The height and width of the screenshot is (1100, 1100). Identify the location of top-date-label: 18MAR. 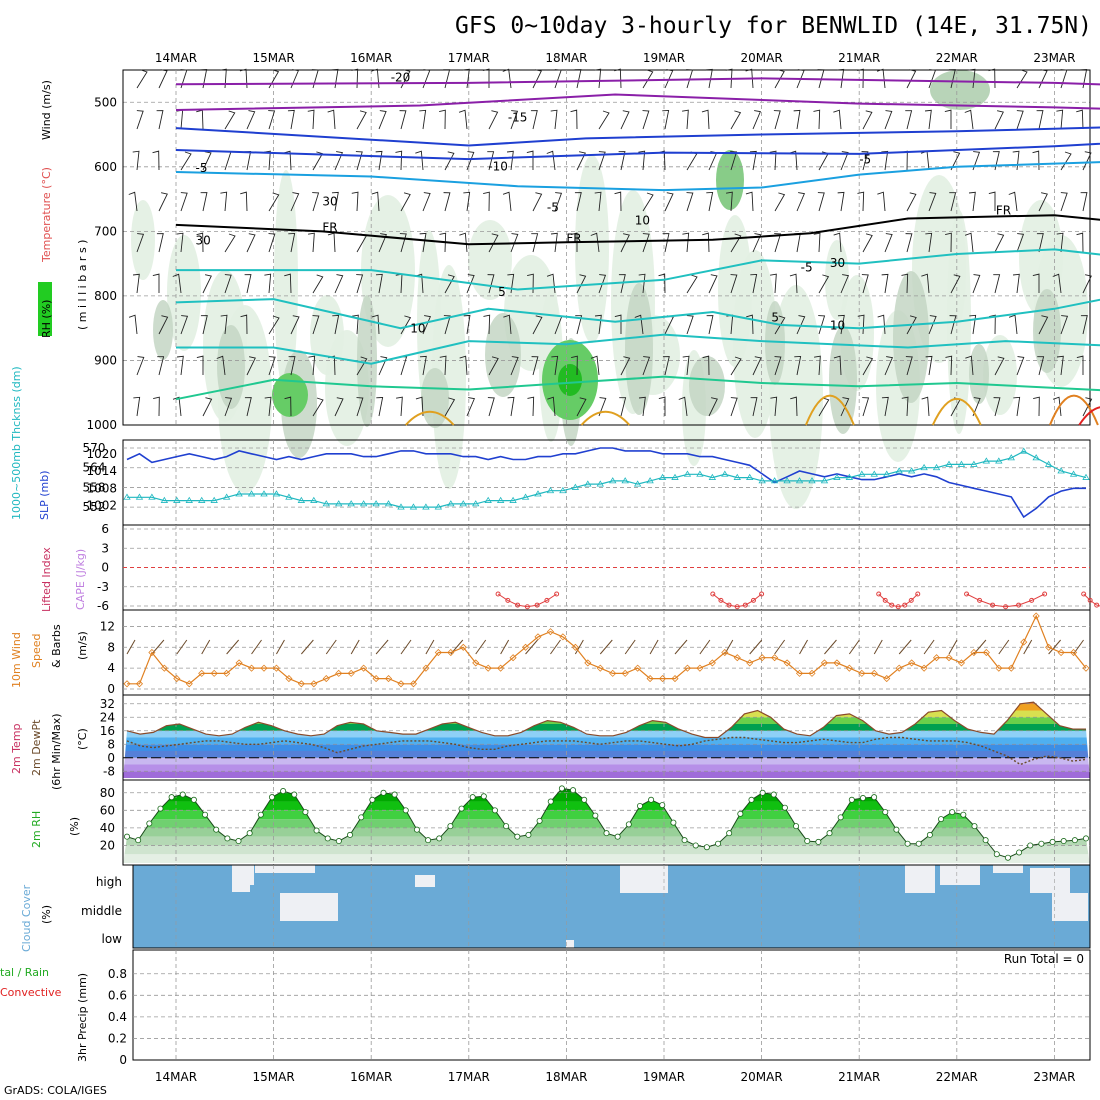
(566, 58).